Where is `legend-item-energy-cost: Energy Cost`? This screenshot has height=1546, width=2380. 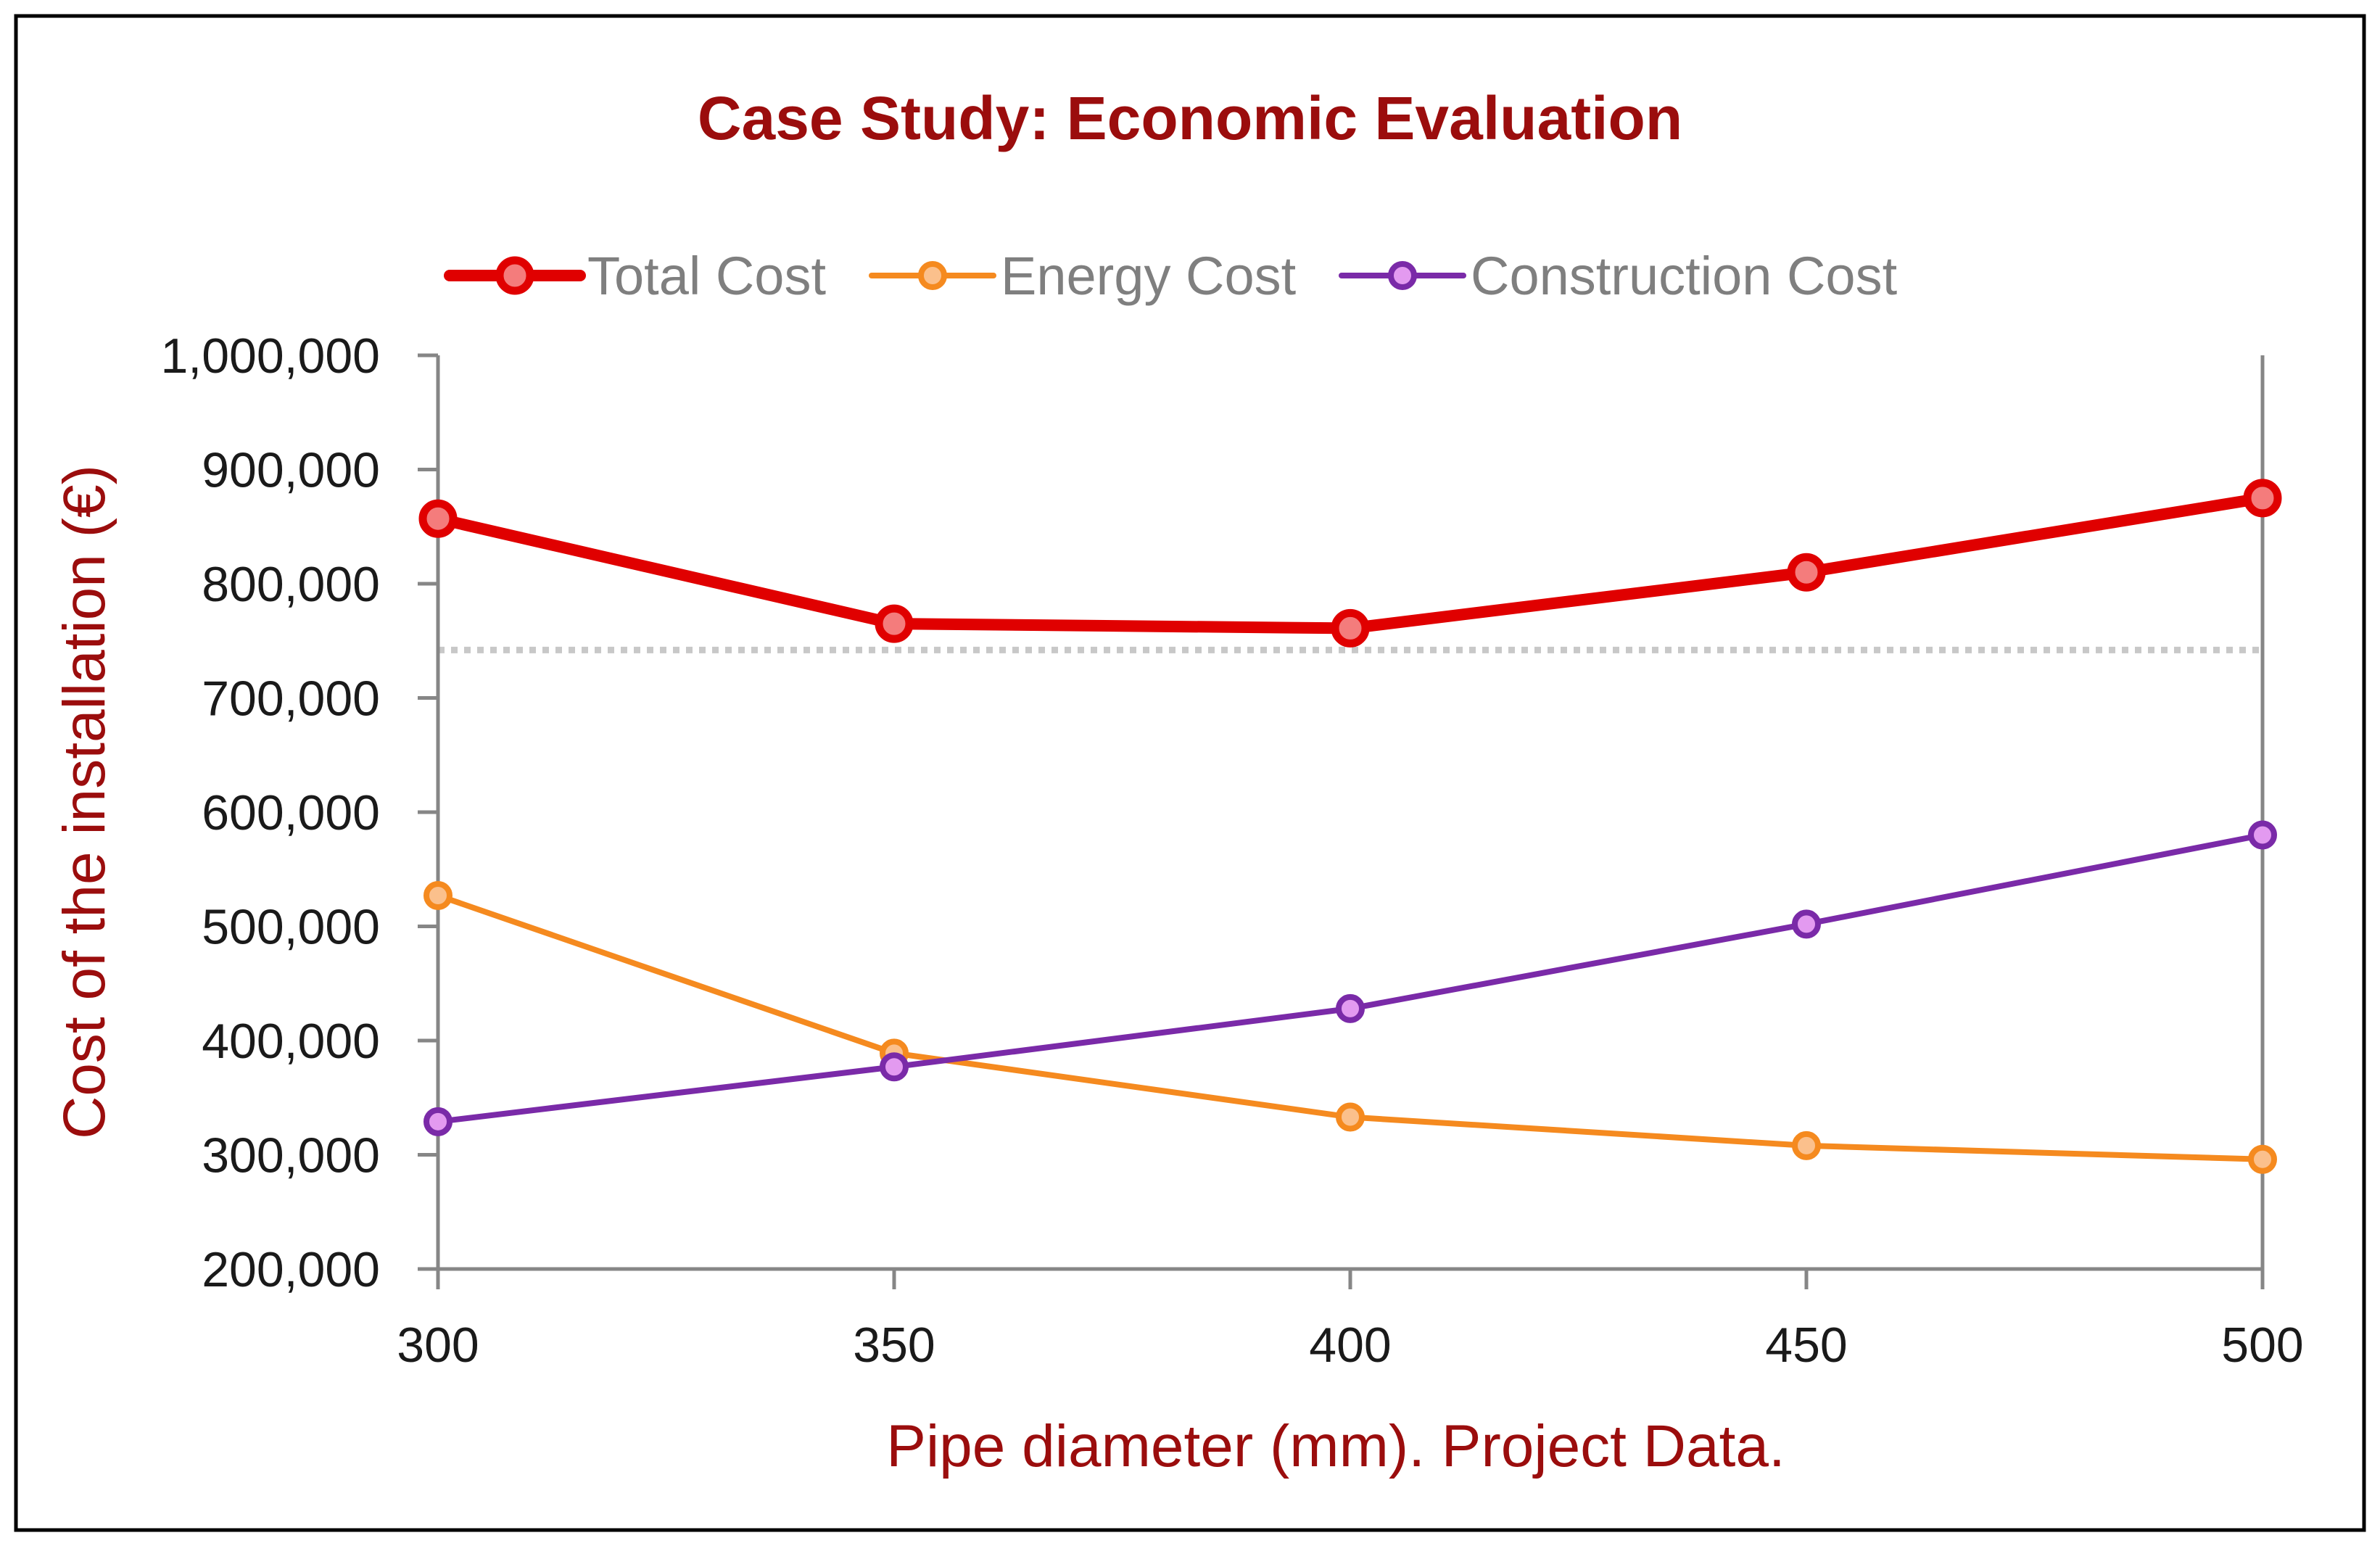 legend-item-energy-cost: Energy Cost is located at coordinates (1083, 276).